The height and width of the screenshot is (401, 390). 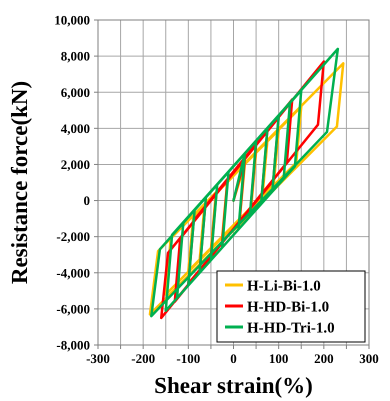 I want to click on y-tick-label: -8,000, so click(x=73, y=345).